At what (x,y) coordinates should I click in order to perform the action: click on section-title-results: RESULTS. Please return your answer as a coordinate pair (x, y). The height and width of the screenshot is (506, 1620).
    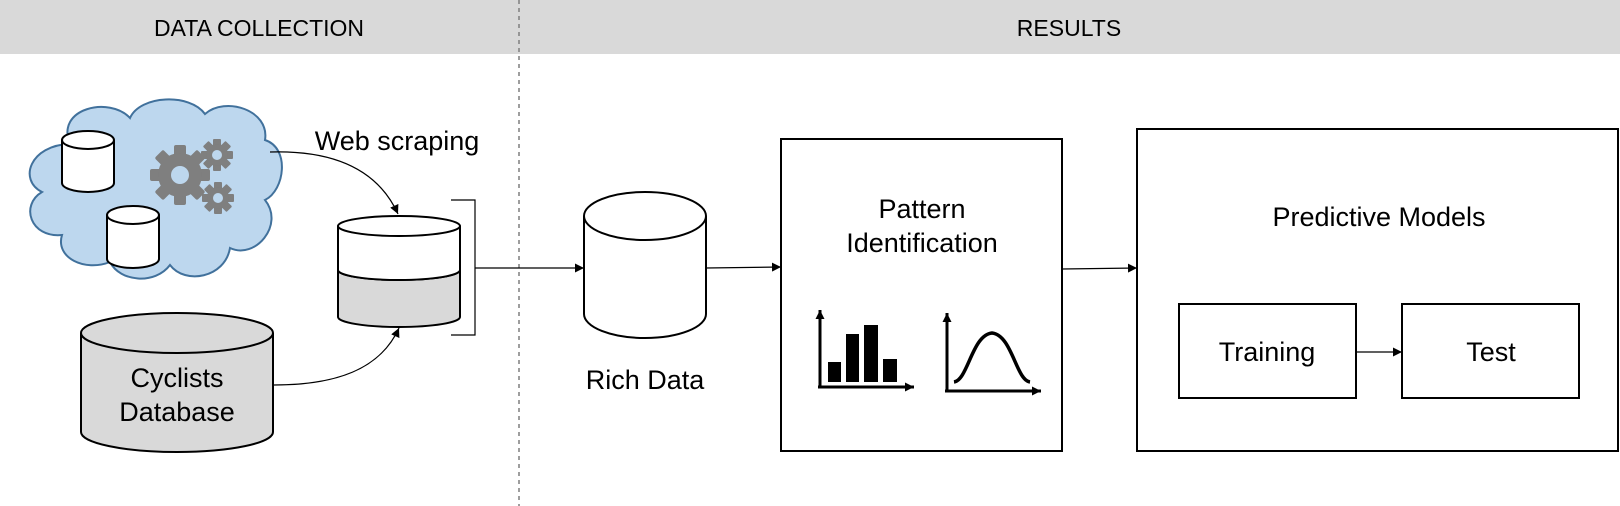
    Looking at the image, I should click on (1069, 28).